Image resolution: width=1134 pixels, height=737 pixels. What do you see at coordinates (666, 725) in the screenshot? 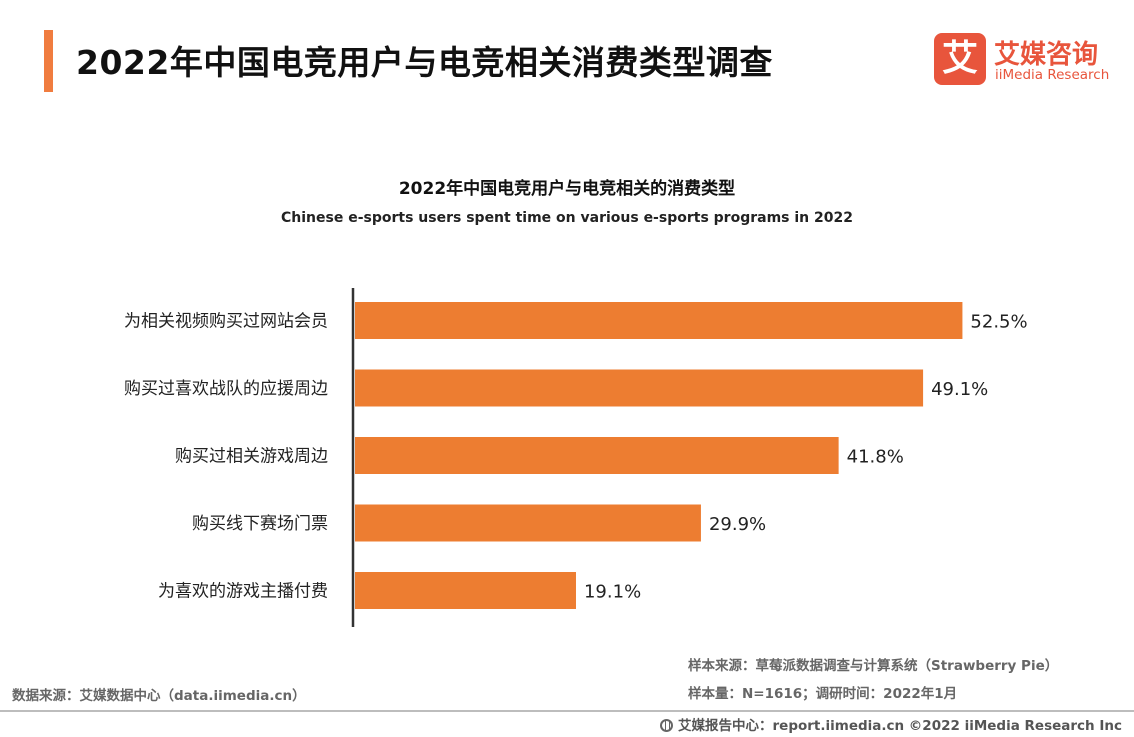
I see `globe-icon` at bounding box center [666, 725].